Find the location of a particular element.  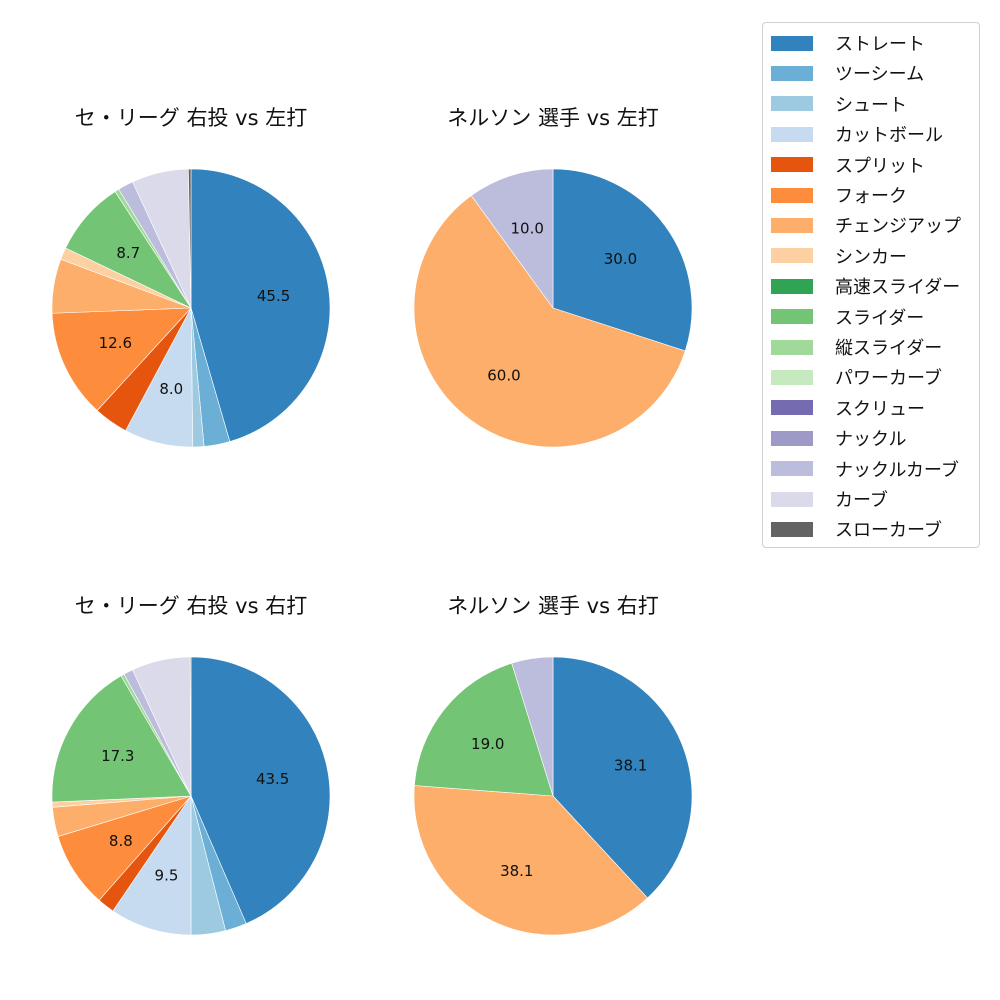

legend-item: チェンジアップ is located at coordinates (866, 225).